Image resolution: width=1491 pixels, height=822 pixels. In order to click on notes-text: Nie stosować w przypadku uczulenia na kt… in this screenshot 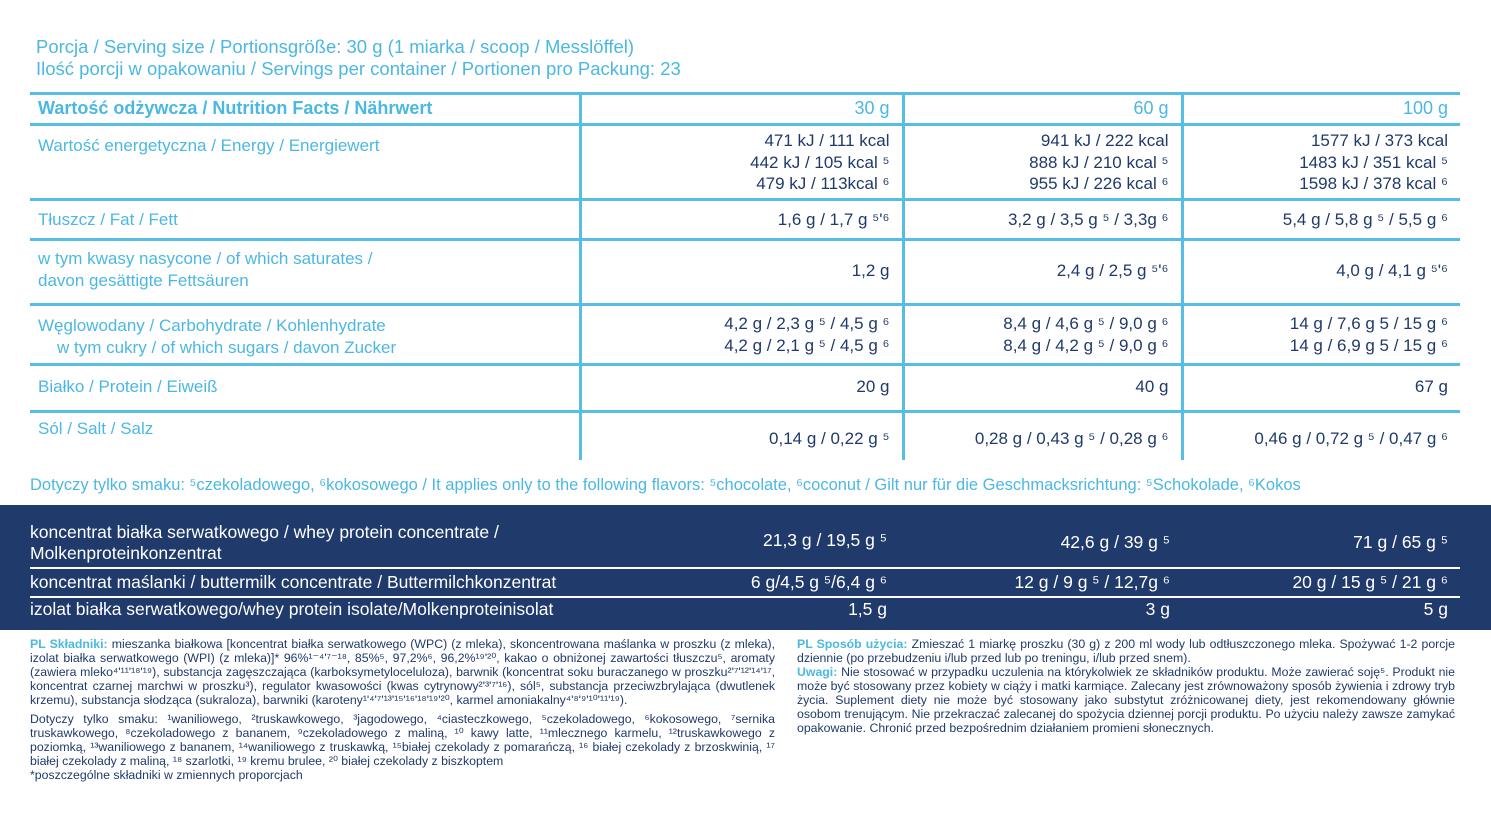, I will do `click(1126, 700)`.